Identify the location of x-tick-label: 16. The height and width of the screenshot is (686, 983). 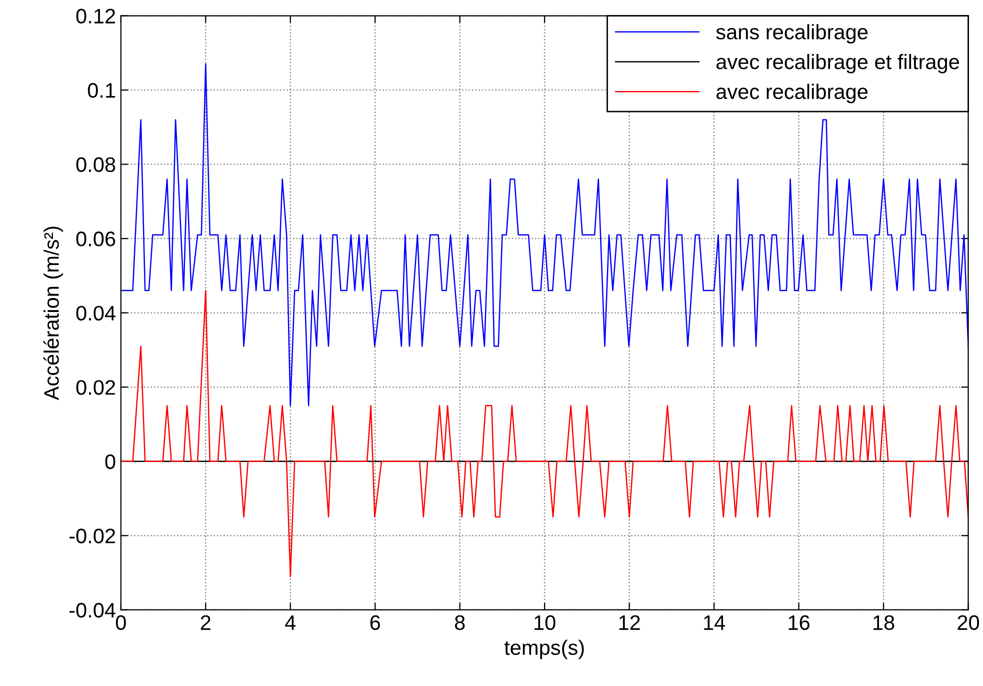
(799, 622).